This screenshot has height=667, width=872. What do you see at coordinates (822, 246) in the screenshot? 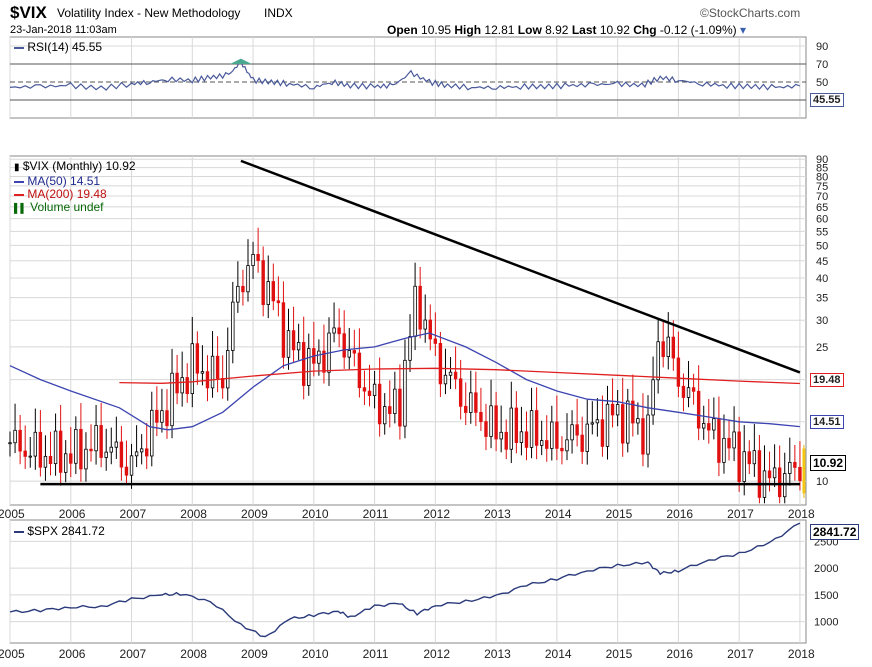
I see `vix-tick-label: 50` at bounding box center [822, 246].